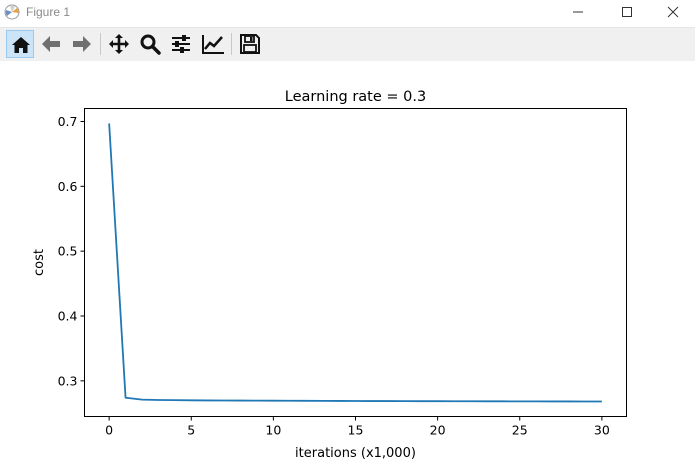 The height and width of the screenshot is (465, 695). What do you see at coordinates (12, 12) in the screenshot?
I see `matplotlib-logo-icon` at bounding box center [12, 12].